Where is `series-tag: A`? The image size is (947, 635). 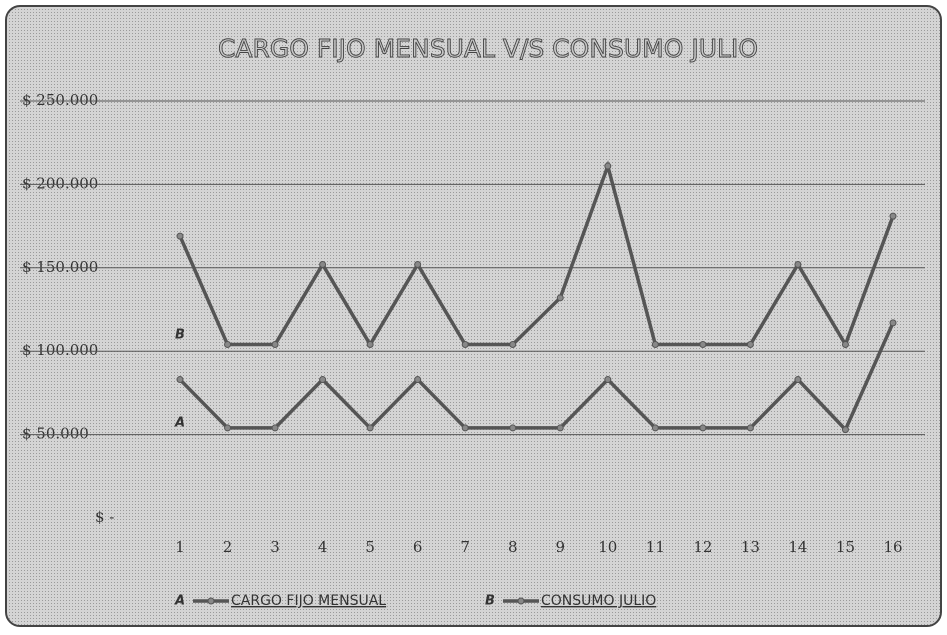
series-tag: A is located at coordinates (179, 423).